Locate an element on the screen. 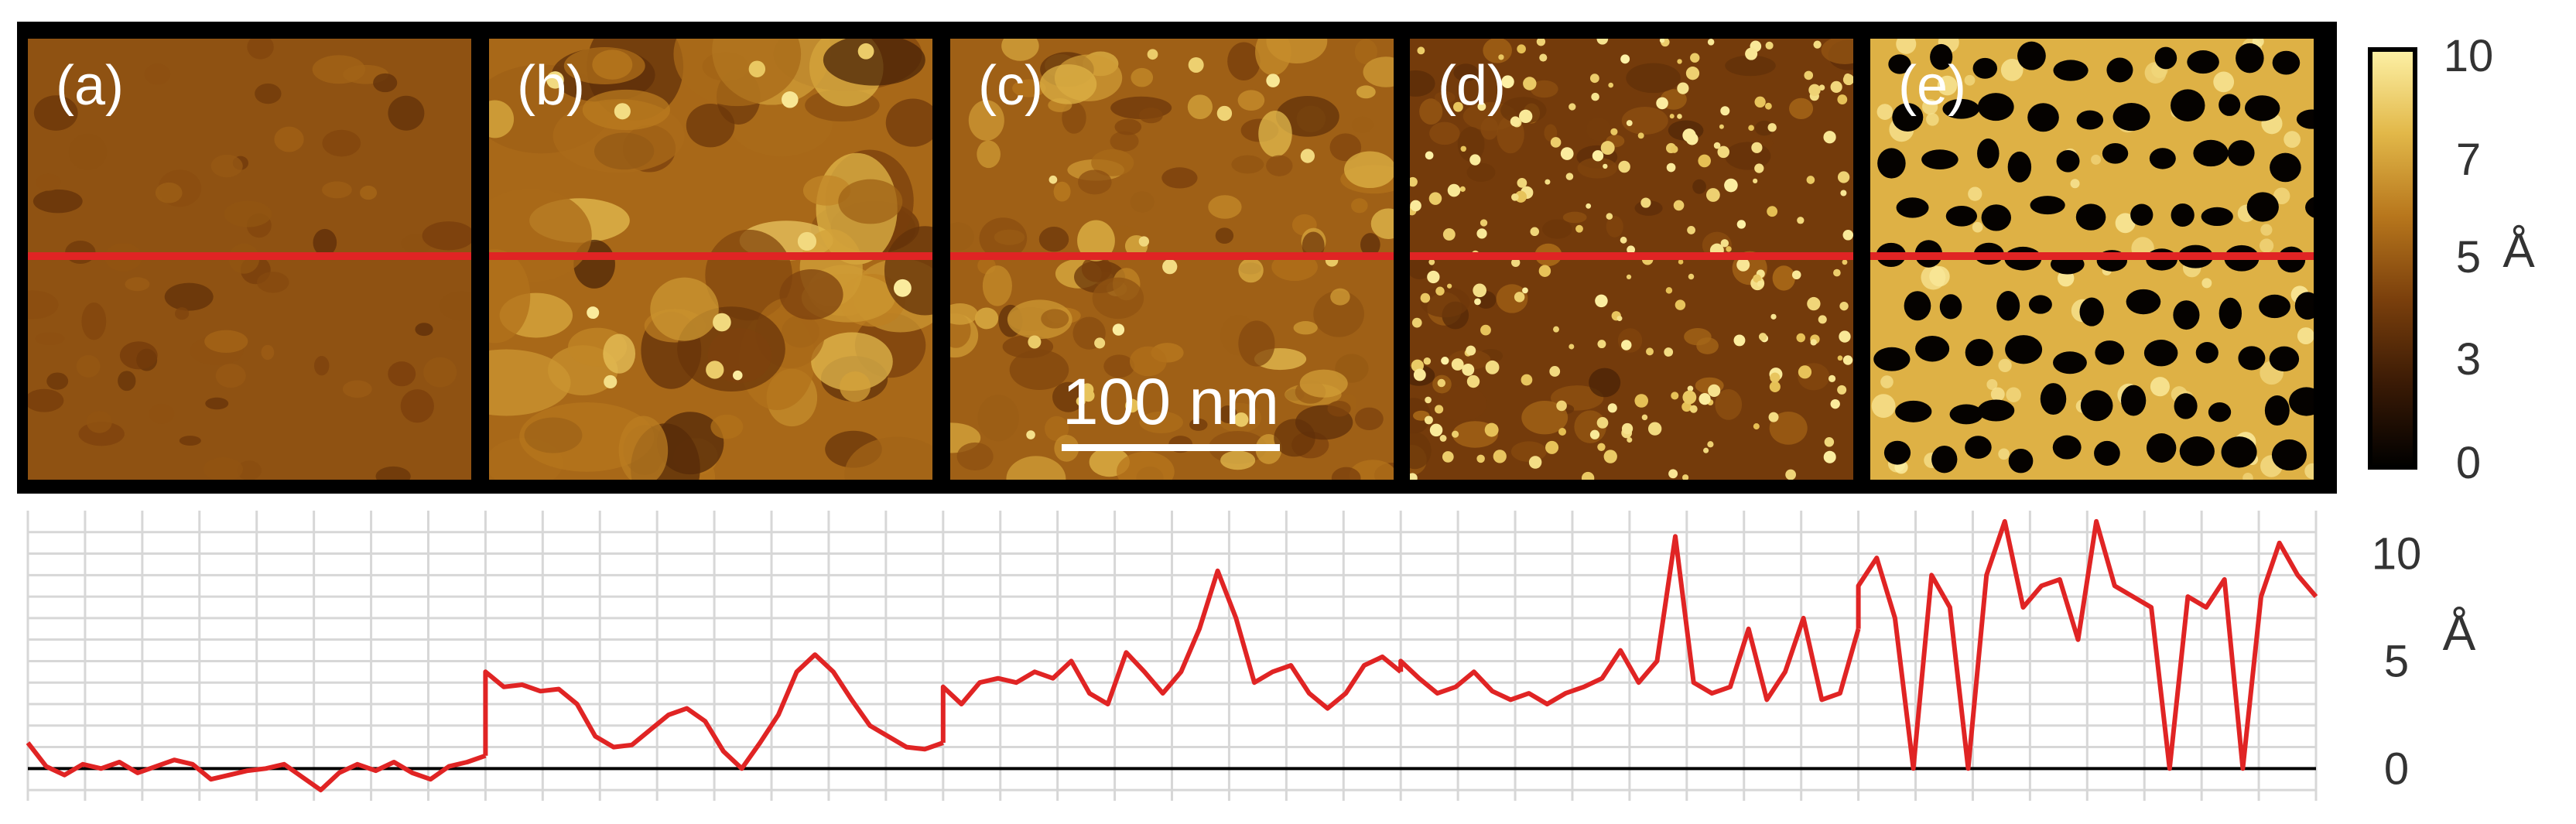  scale-bar-label: 100 nm is located at coordinates (1171, 402).